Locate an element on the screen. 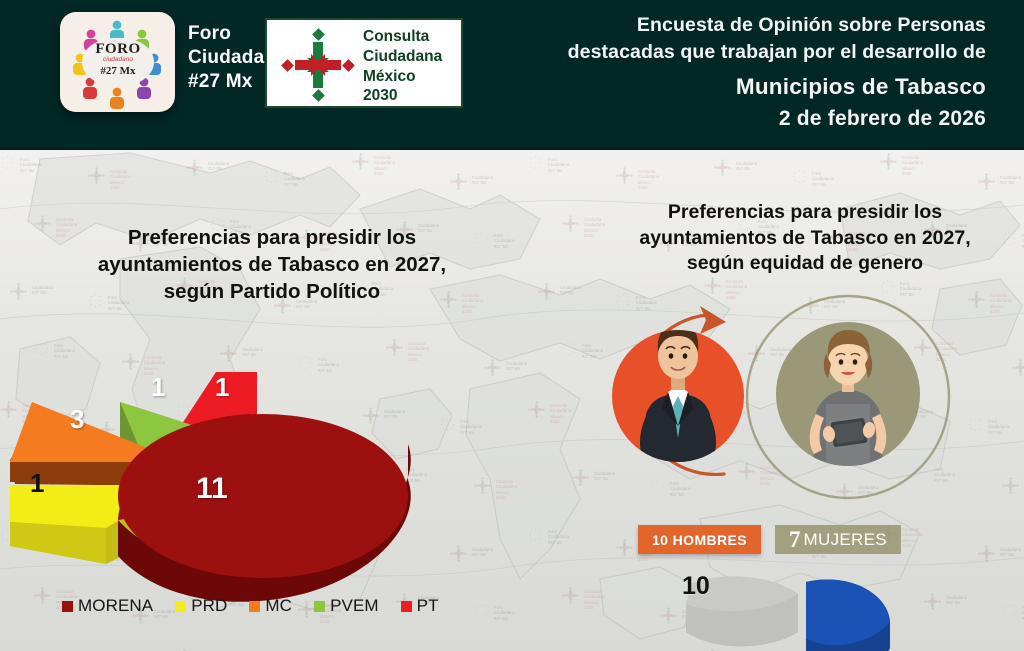 The image size is (1024, 651). pie-value-pvem: 1 is located at coordinates (158, 387).